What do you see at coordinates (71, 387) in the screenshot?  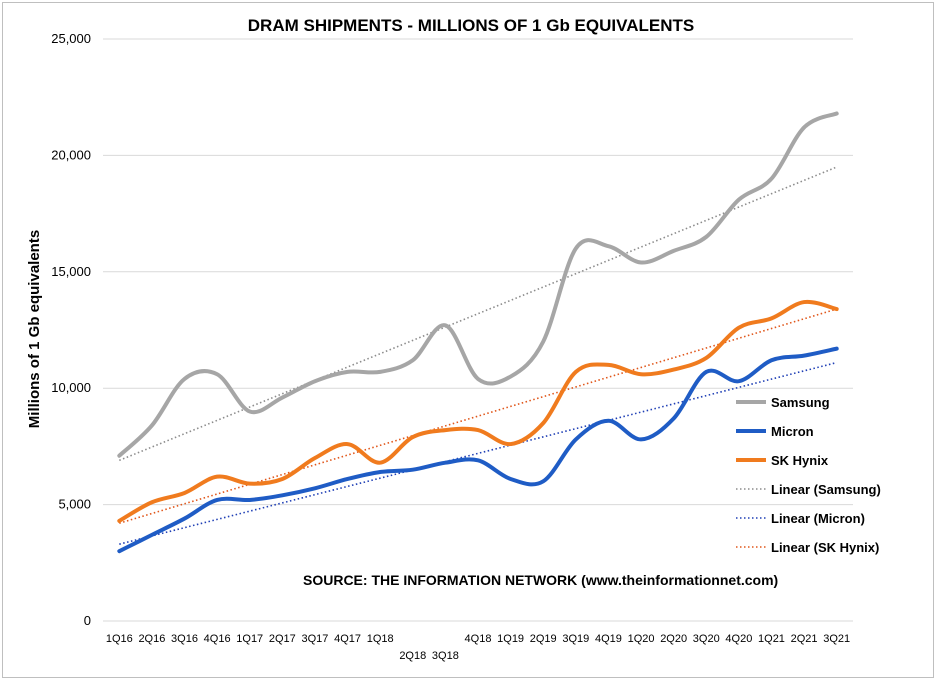 I see `y-tick-label: 10,000` at bounding box center [71, 387].